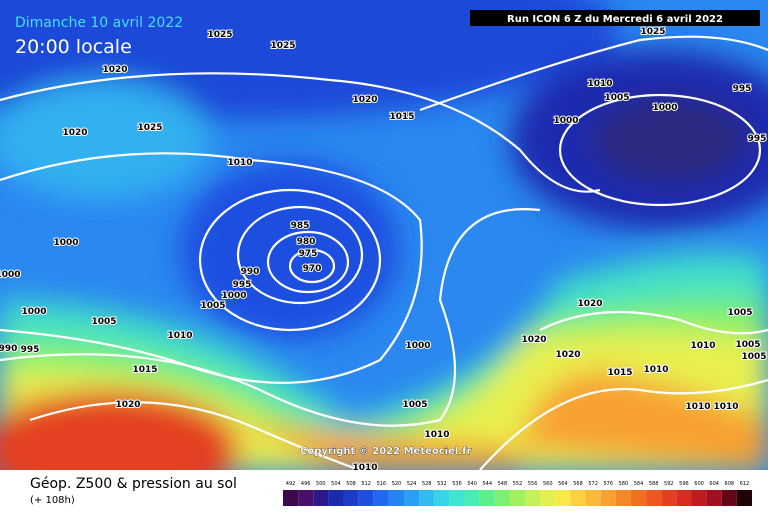 The image size is (768, 512). I want to click on scale-label: 536, so click(457, 484).